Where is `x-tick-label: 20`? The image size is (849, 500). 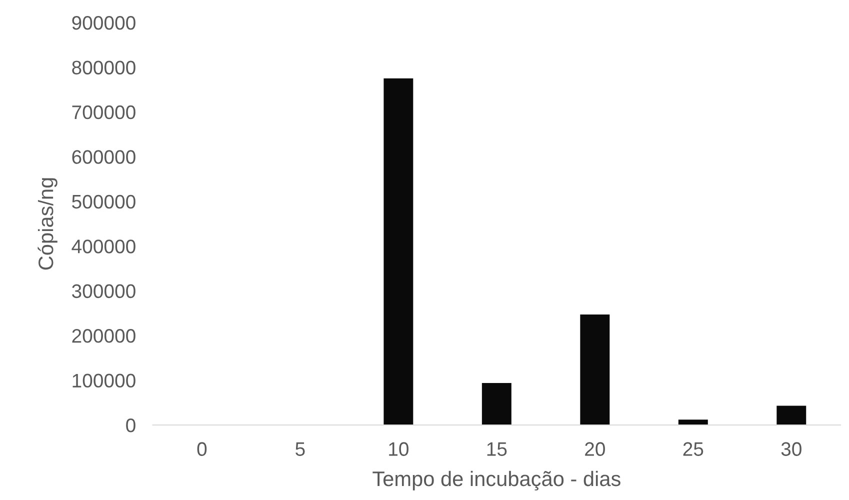
x-tick-label: 20 is located at coordinates (595, 449).